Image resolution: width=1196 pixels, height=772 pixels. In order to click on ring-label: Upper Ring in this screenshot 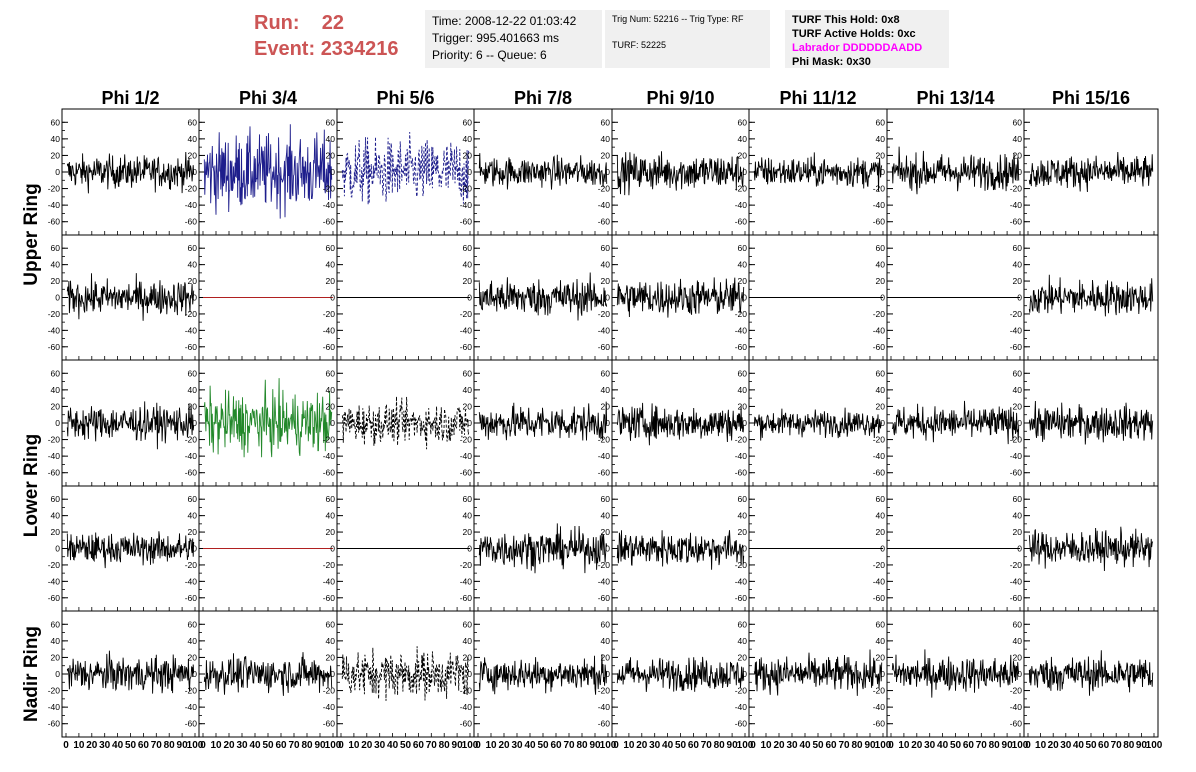, I will do `click(31, 234)`.